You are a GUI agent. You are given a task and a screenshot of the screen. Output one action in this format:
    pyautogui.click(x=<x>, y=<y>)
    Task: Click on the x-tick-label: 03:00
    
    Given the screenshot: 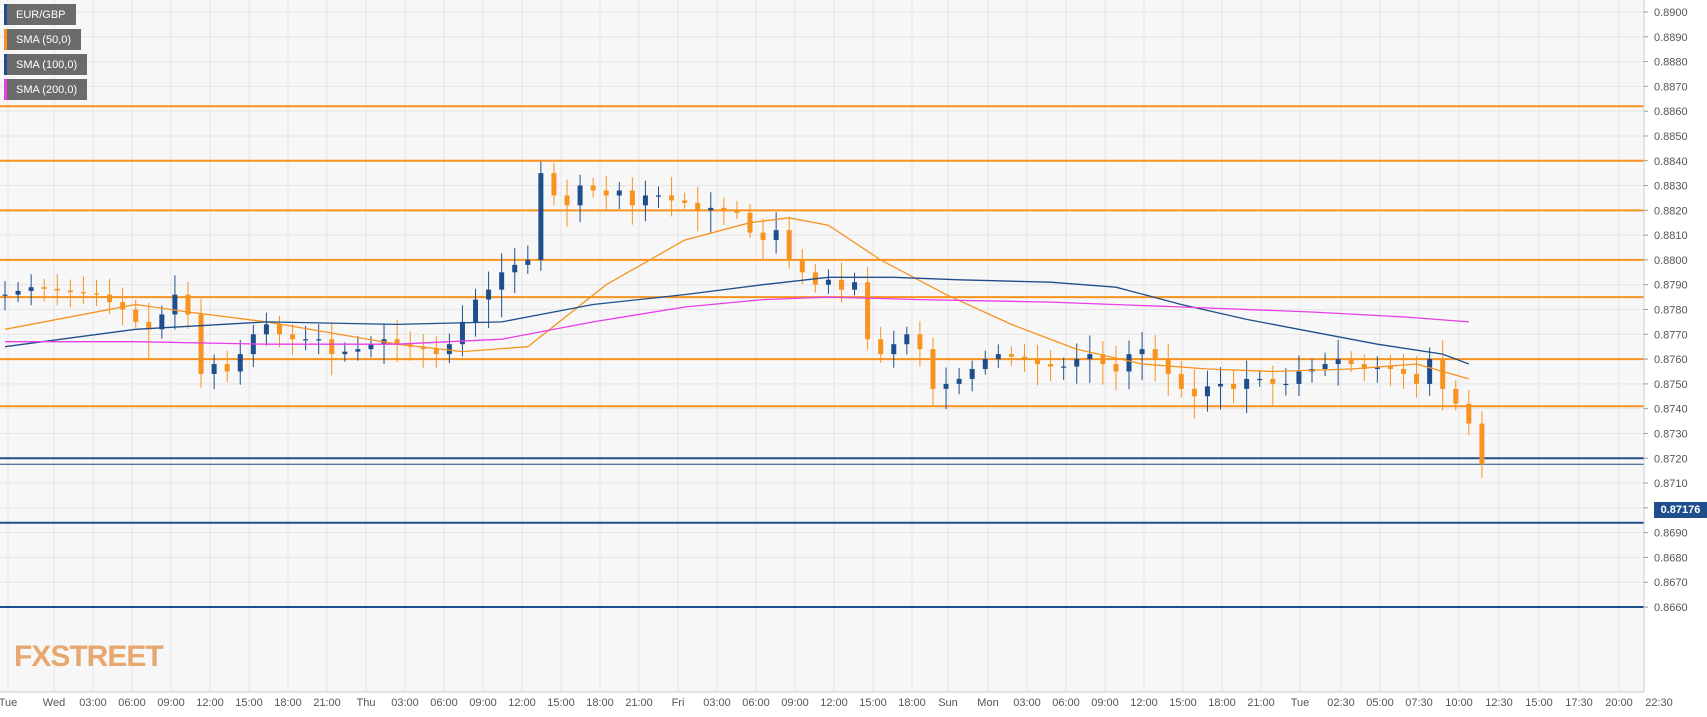 What is the action you would take?
    pyautogui.click(x=1027, y=703)
    